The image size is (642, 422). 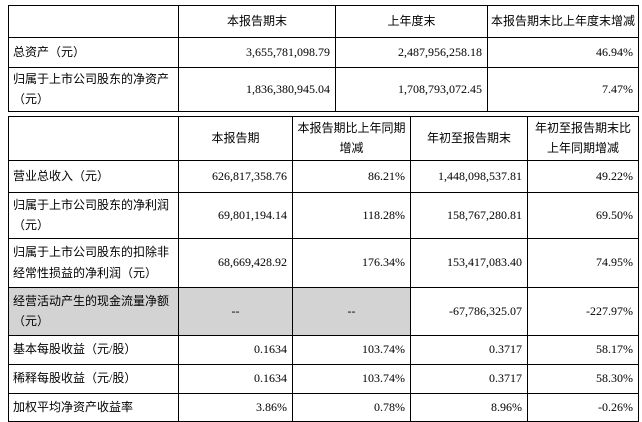 I want to click on cell-value: -0.26%, so click(x=583, y=407).